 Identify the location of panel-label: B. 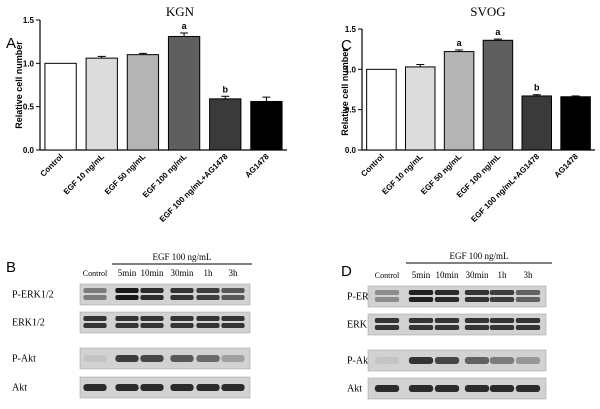
(11, 267).